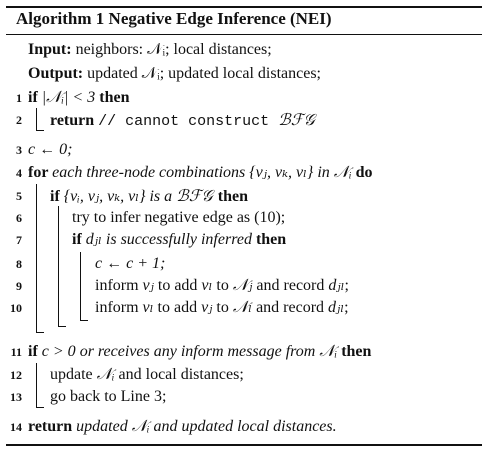  I want to click on line-fragment: c ← c + 1;, so click(130, 263).